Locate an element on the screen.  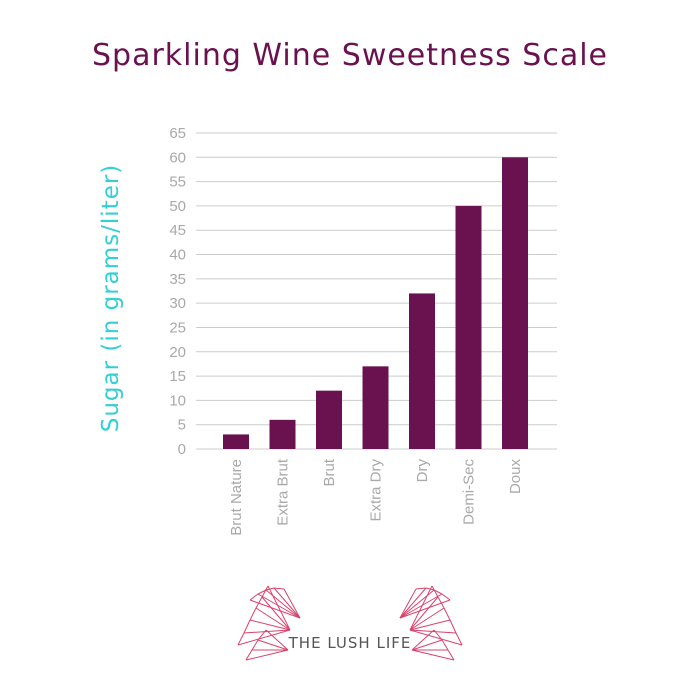
logo-text: THE LUSH LIFE is located at coordinates (350, 643).